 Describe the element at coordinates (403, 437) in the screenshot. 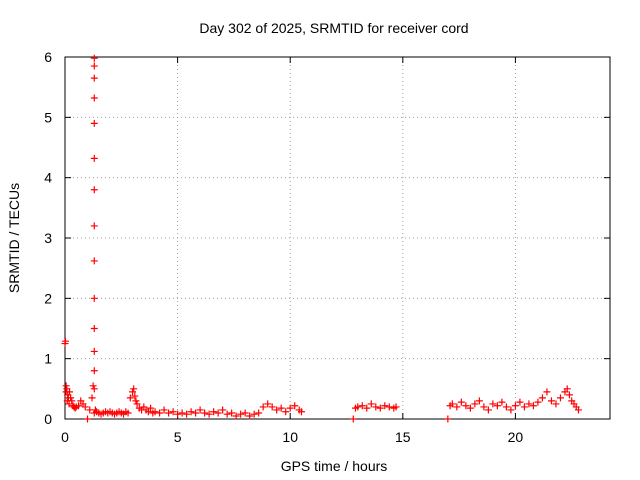

I see `x-tick-label: 15` at that location.